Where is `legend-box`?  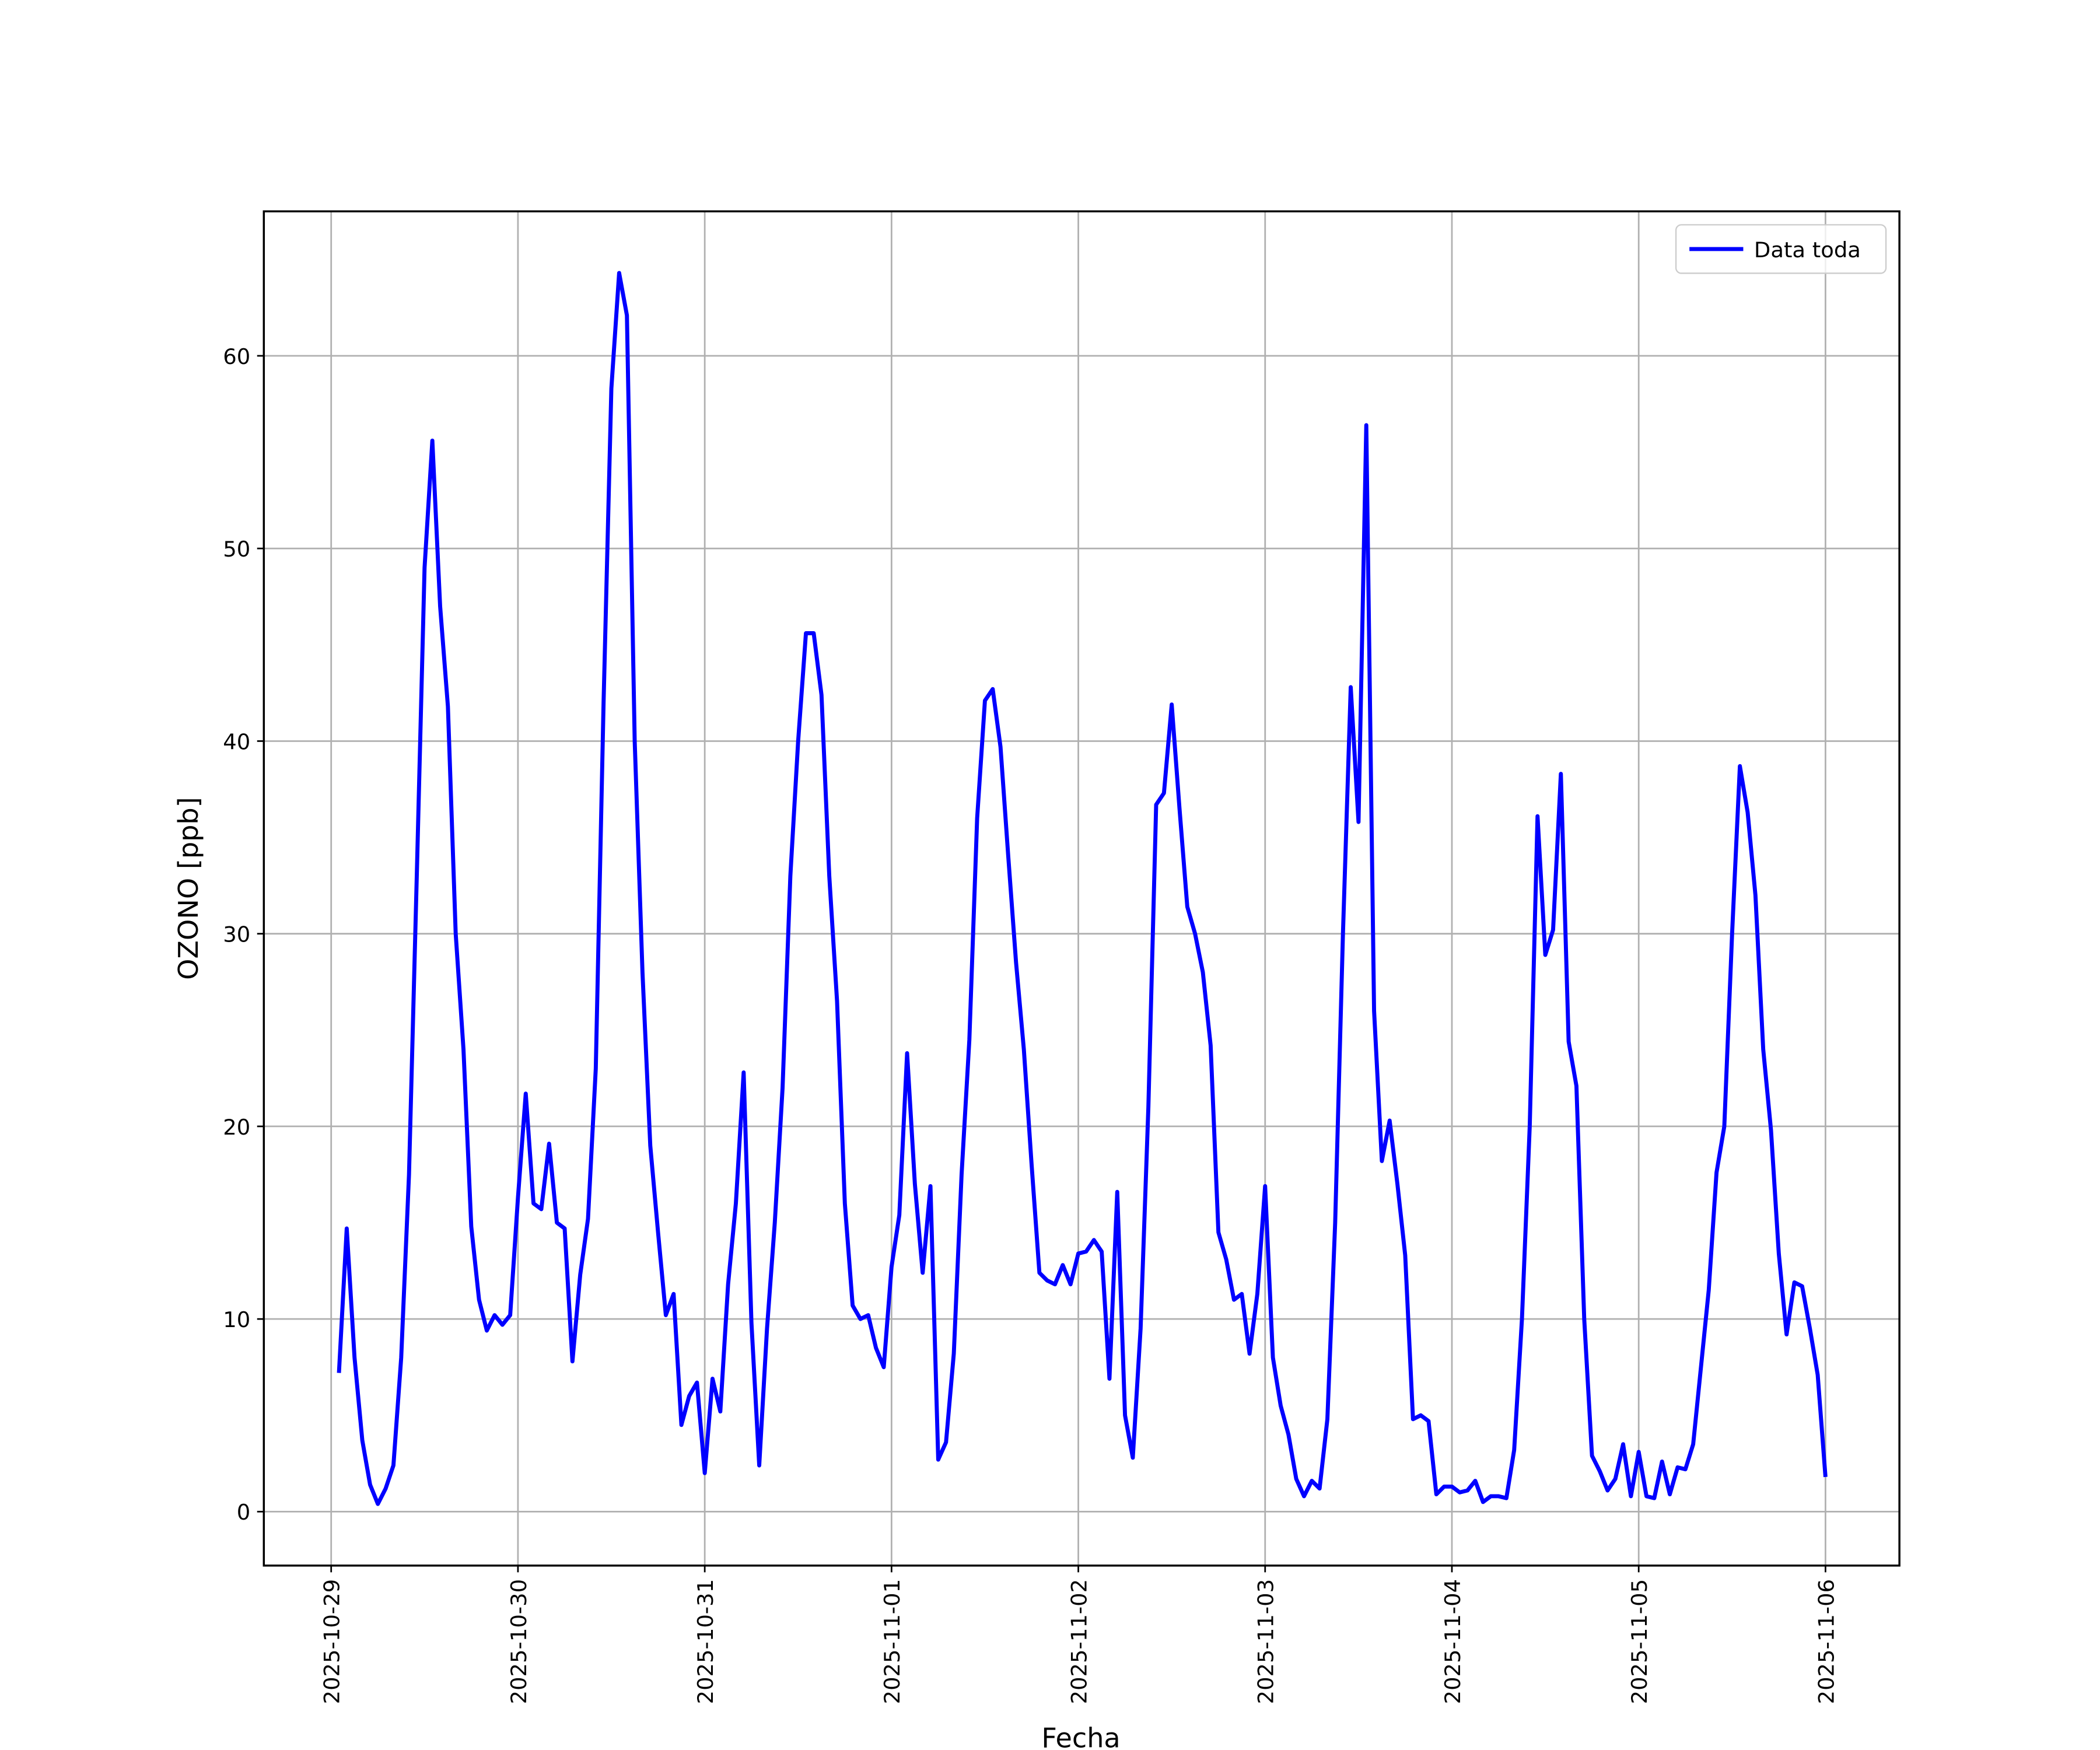
legend-box is located at coordinates (1781, 249).